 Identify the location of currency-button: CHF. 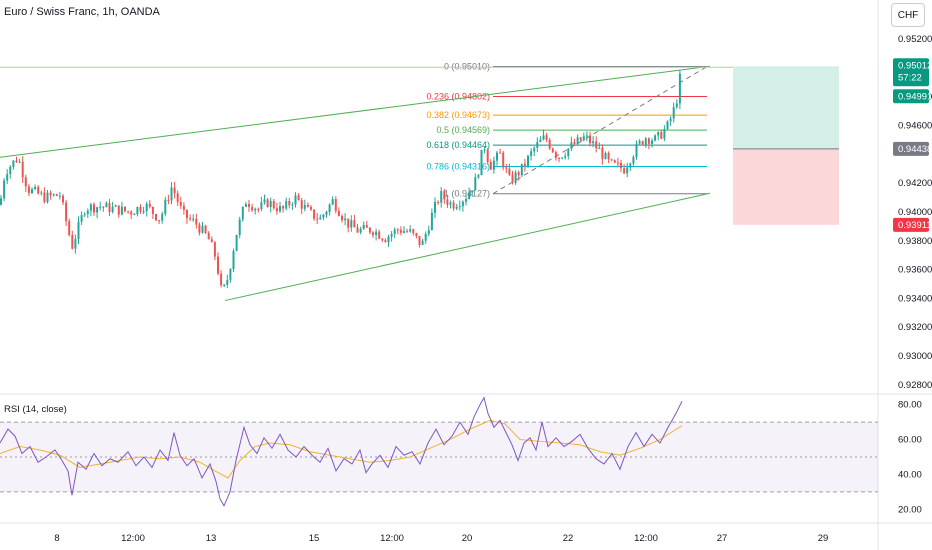
(908, 15).